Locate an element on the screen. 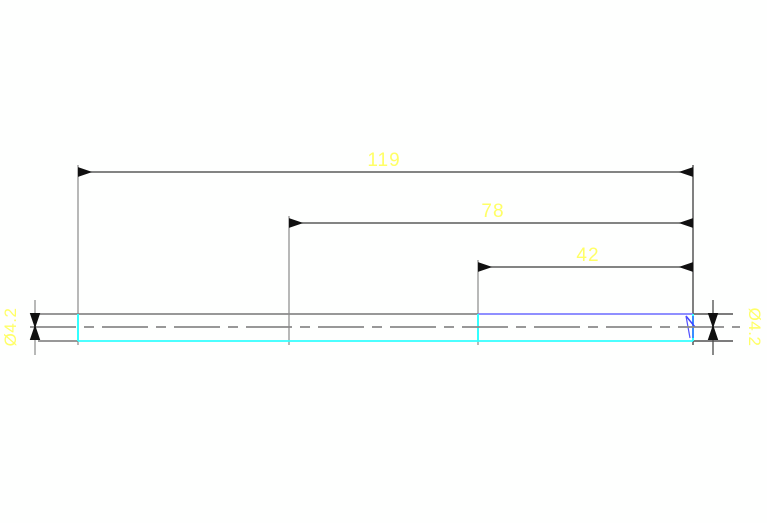  dimension-second-step-length: 78 is located at coordinates (491, 214).